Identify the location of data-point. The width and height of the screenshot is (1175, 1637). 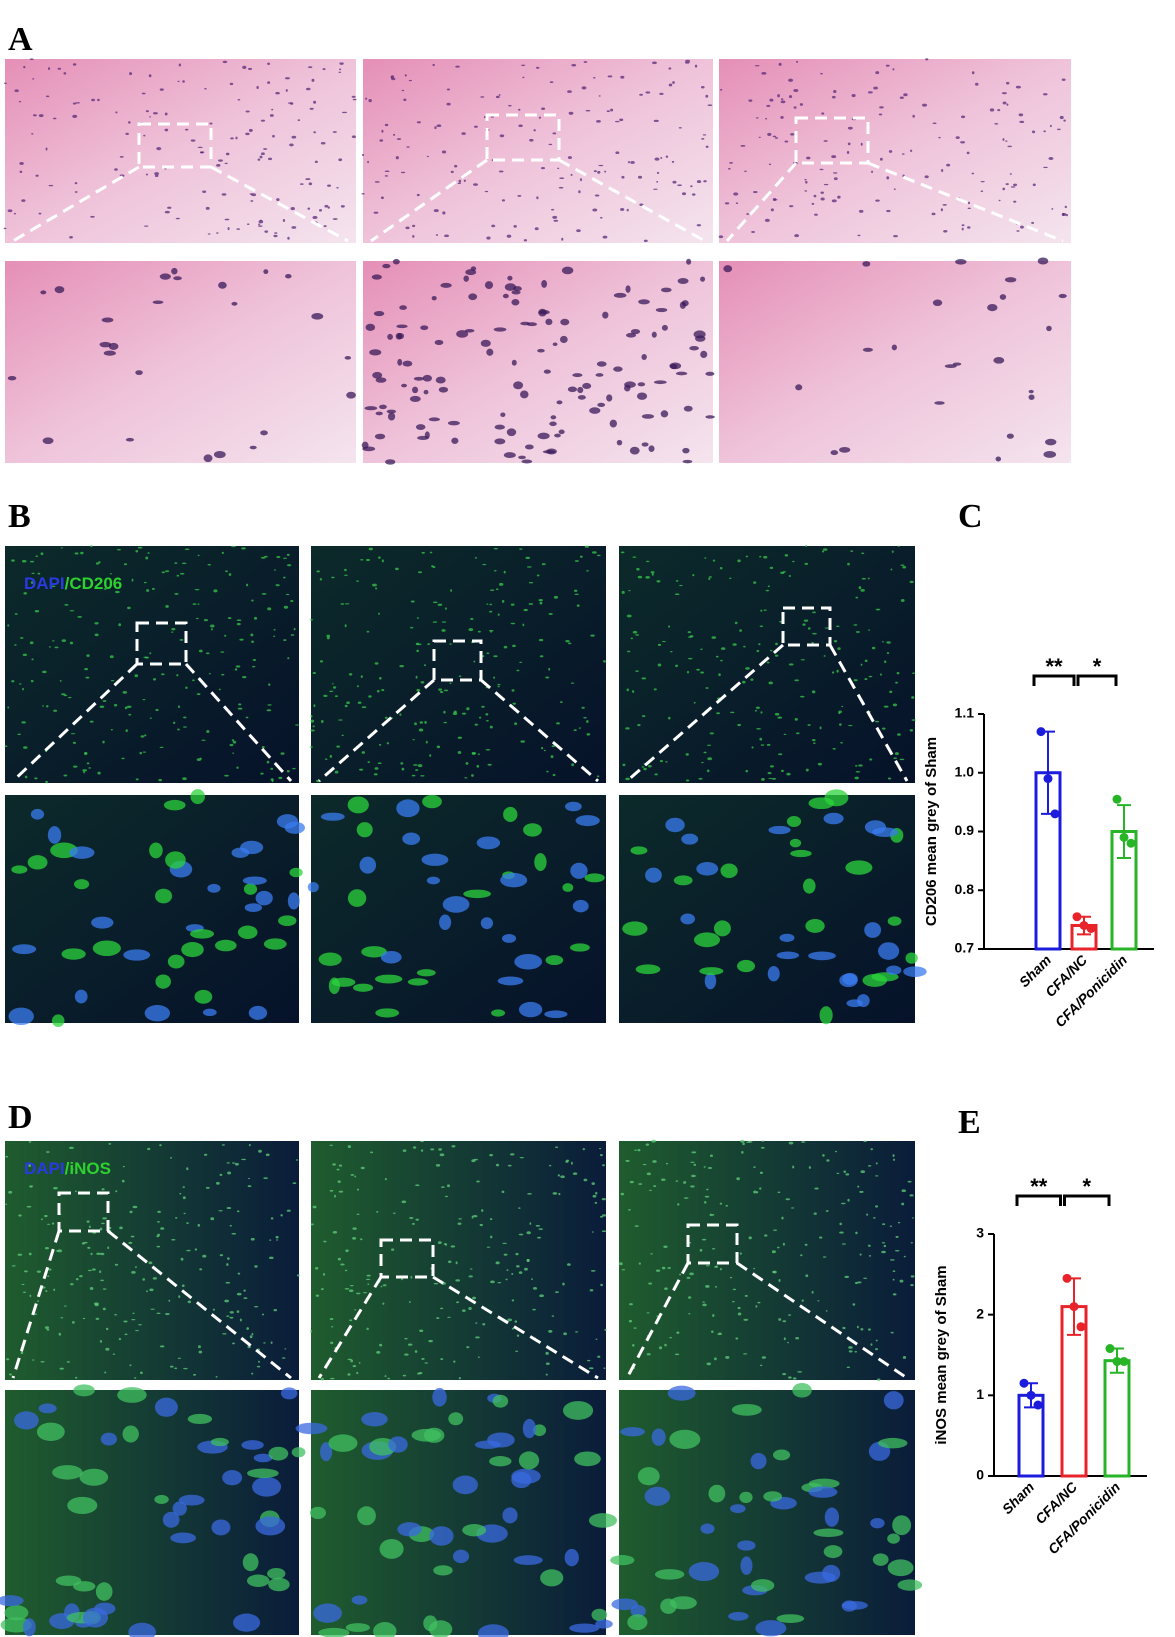
(1048, 779).